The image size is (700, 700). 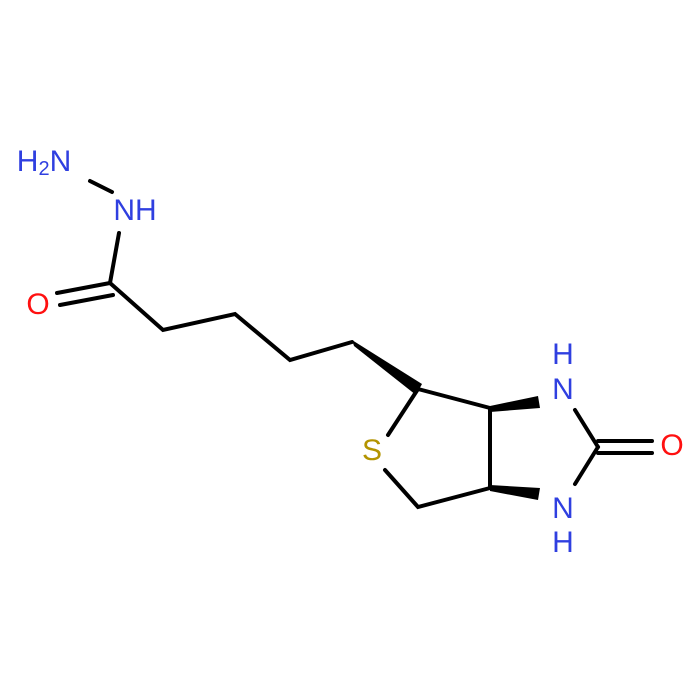 What do you see at coordinates (44, 162) in the screenshot?
I see `atom-label: H2N` at bounding box center [44, 162].